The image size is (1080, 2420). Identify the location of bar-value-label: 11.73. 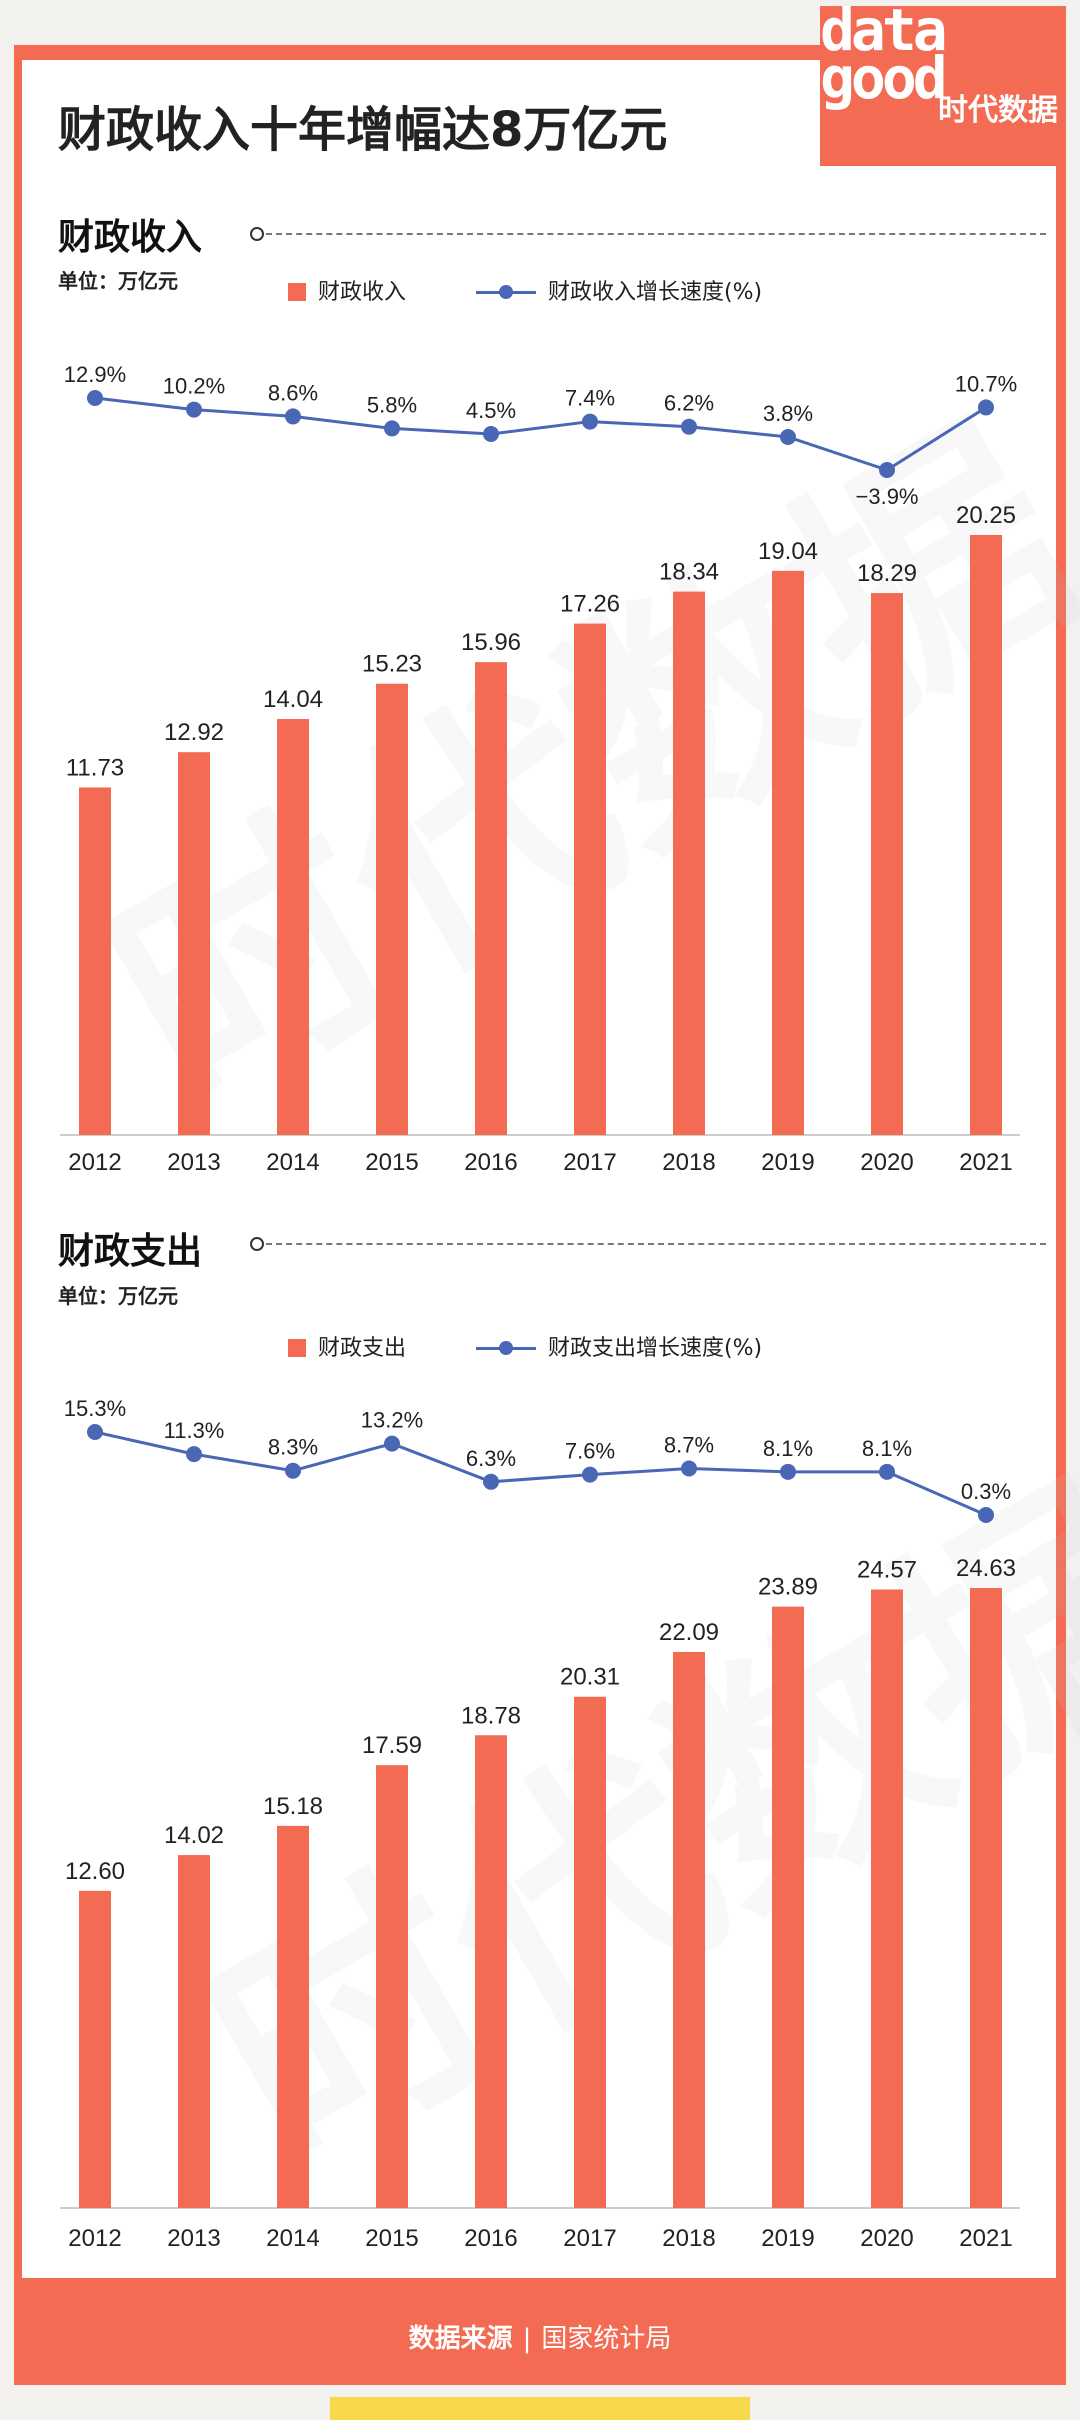
(95, 767).